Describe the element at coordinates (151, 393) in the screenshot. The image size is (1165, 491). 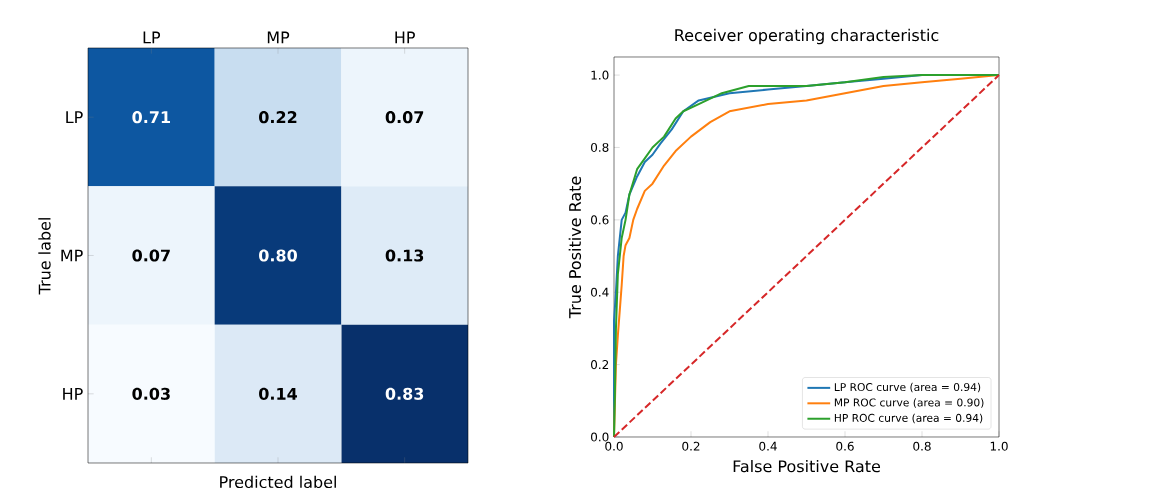
I see `data-label: 0.03` at that location.